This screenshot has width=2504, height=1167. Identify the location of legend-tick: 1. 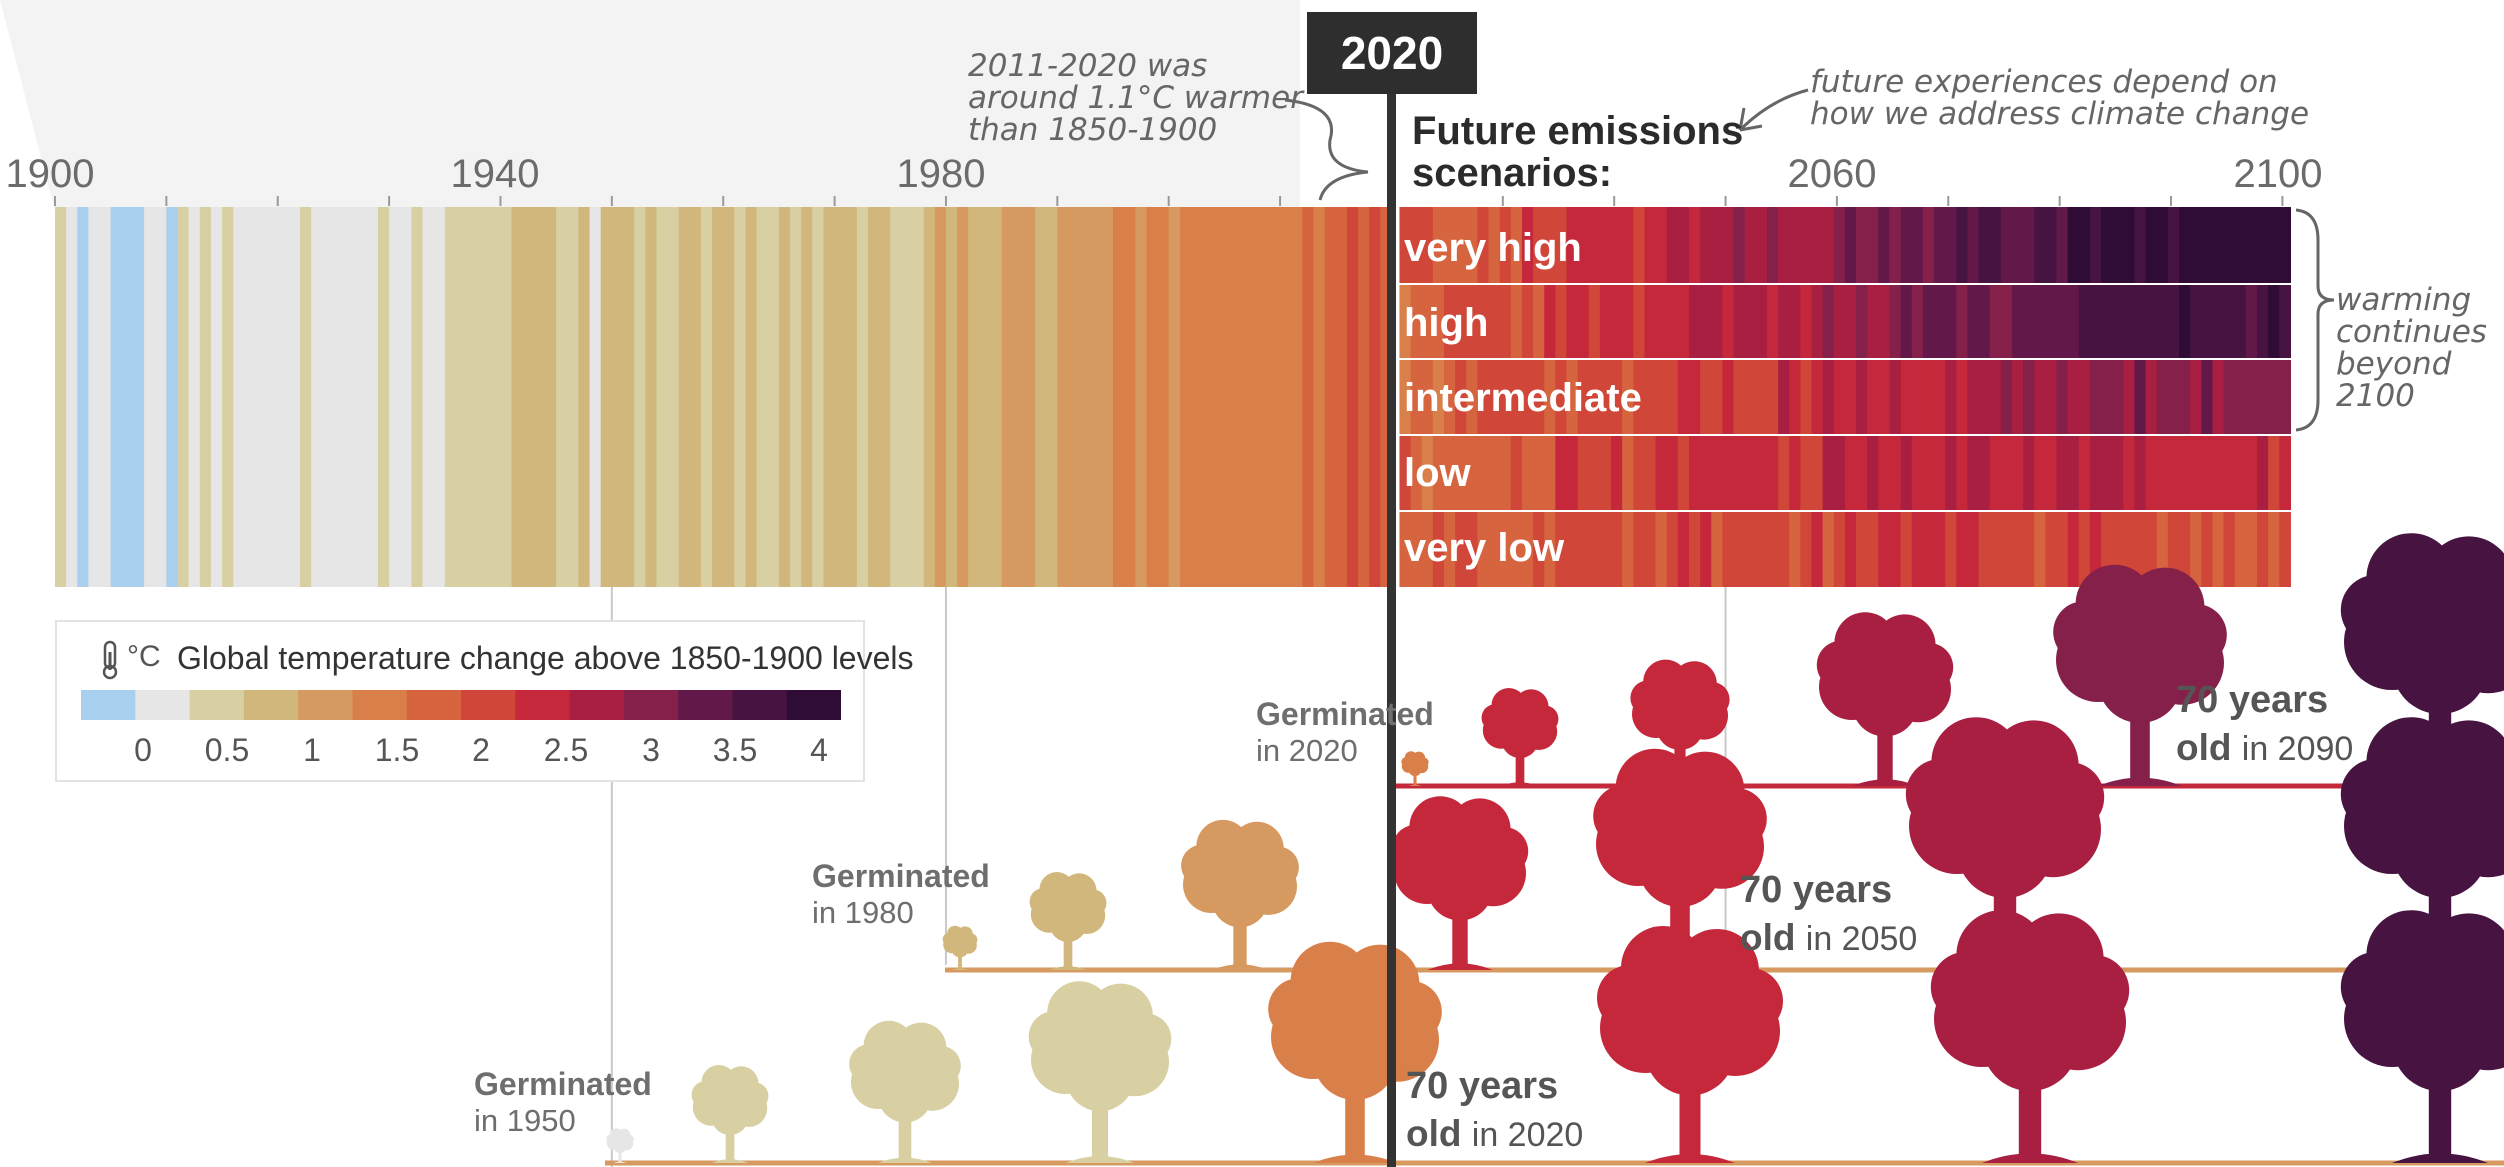
(312, 750).